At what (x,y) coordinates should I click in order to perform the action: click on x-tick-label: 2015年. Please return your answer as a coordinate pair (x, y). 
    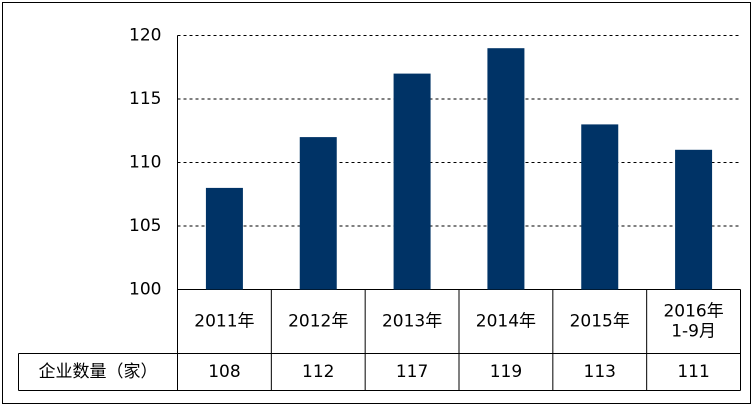
    Looking at the image, I should click on (600, 322).